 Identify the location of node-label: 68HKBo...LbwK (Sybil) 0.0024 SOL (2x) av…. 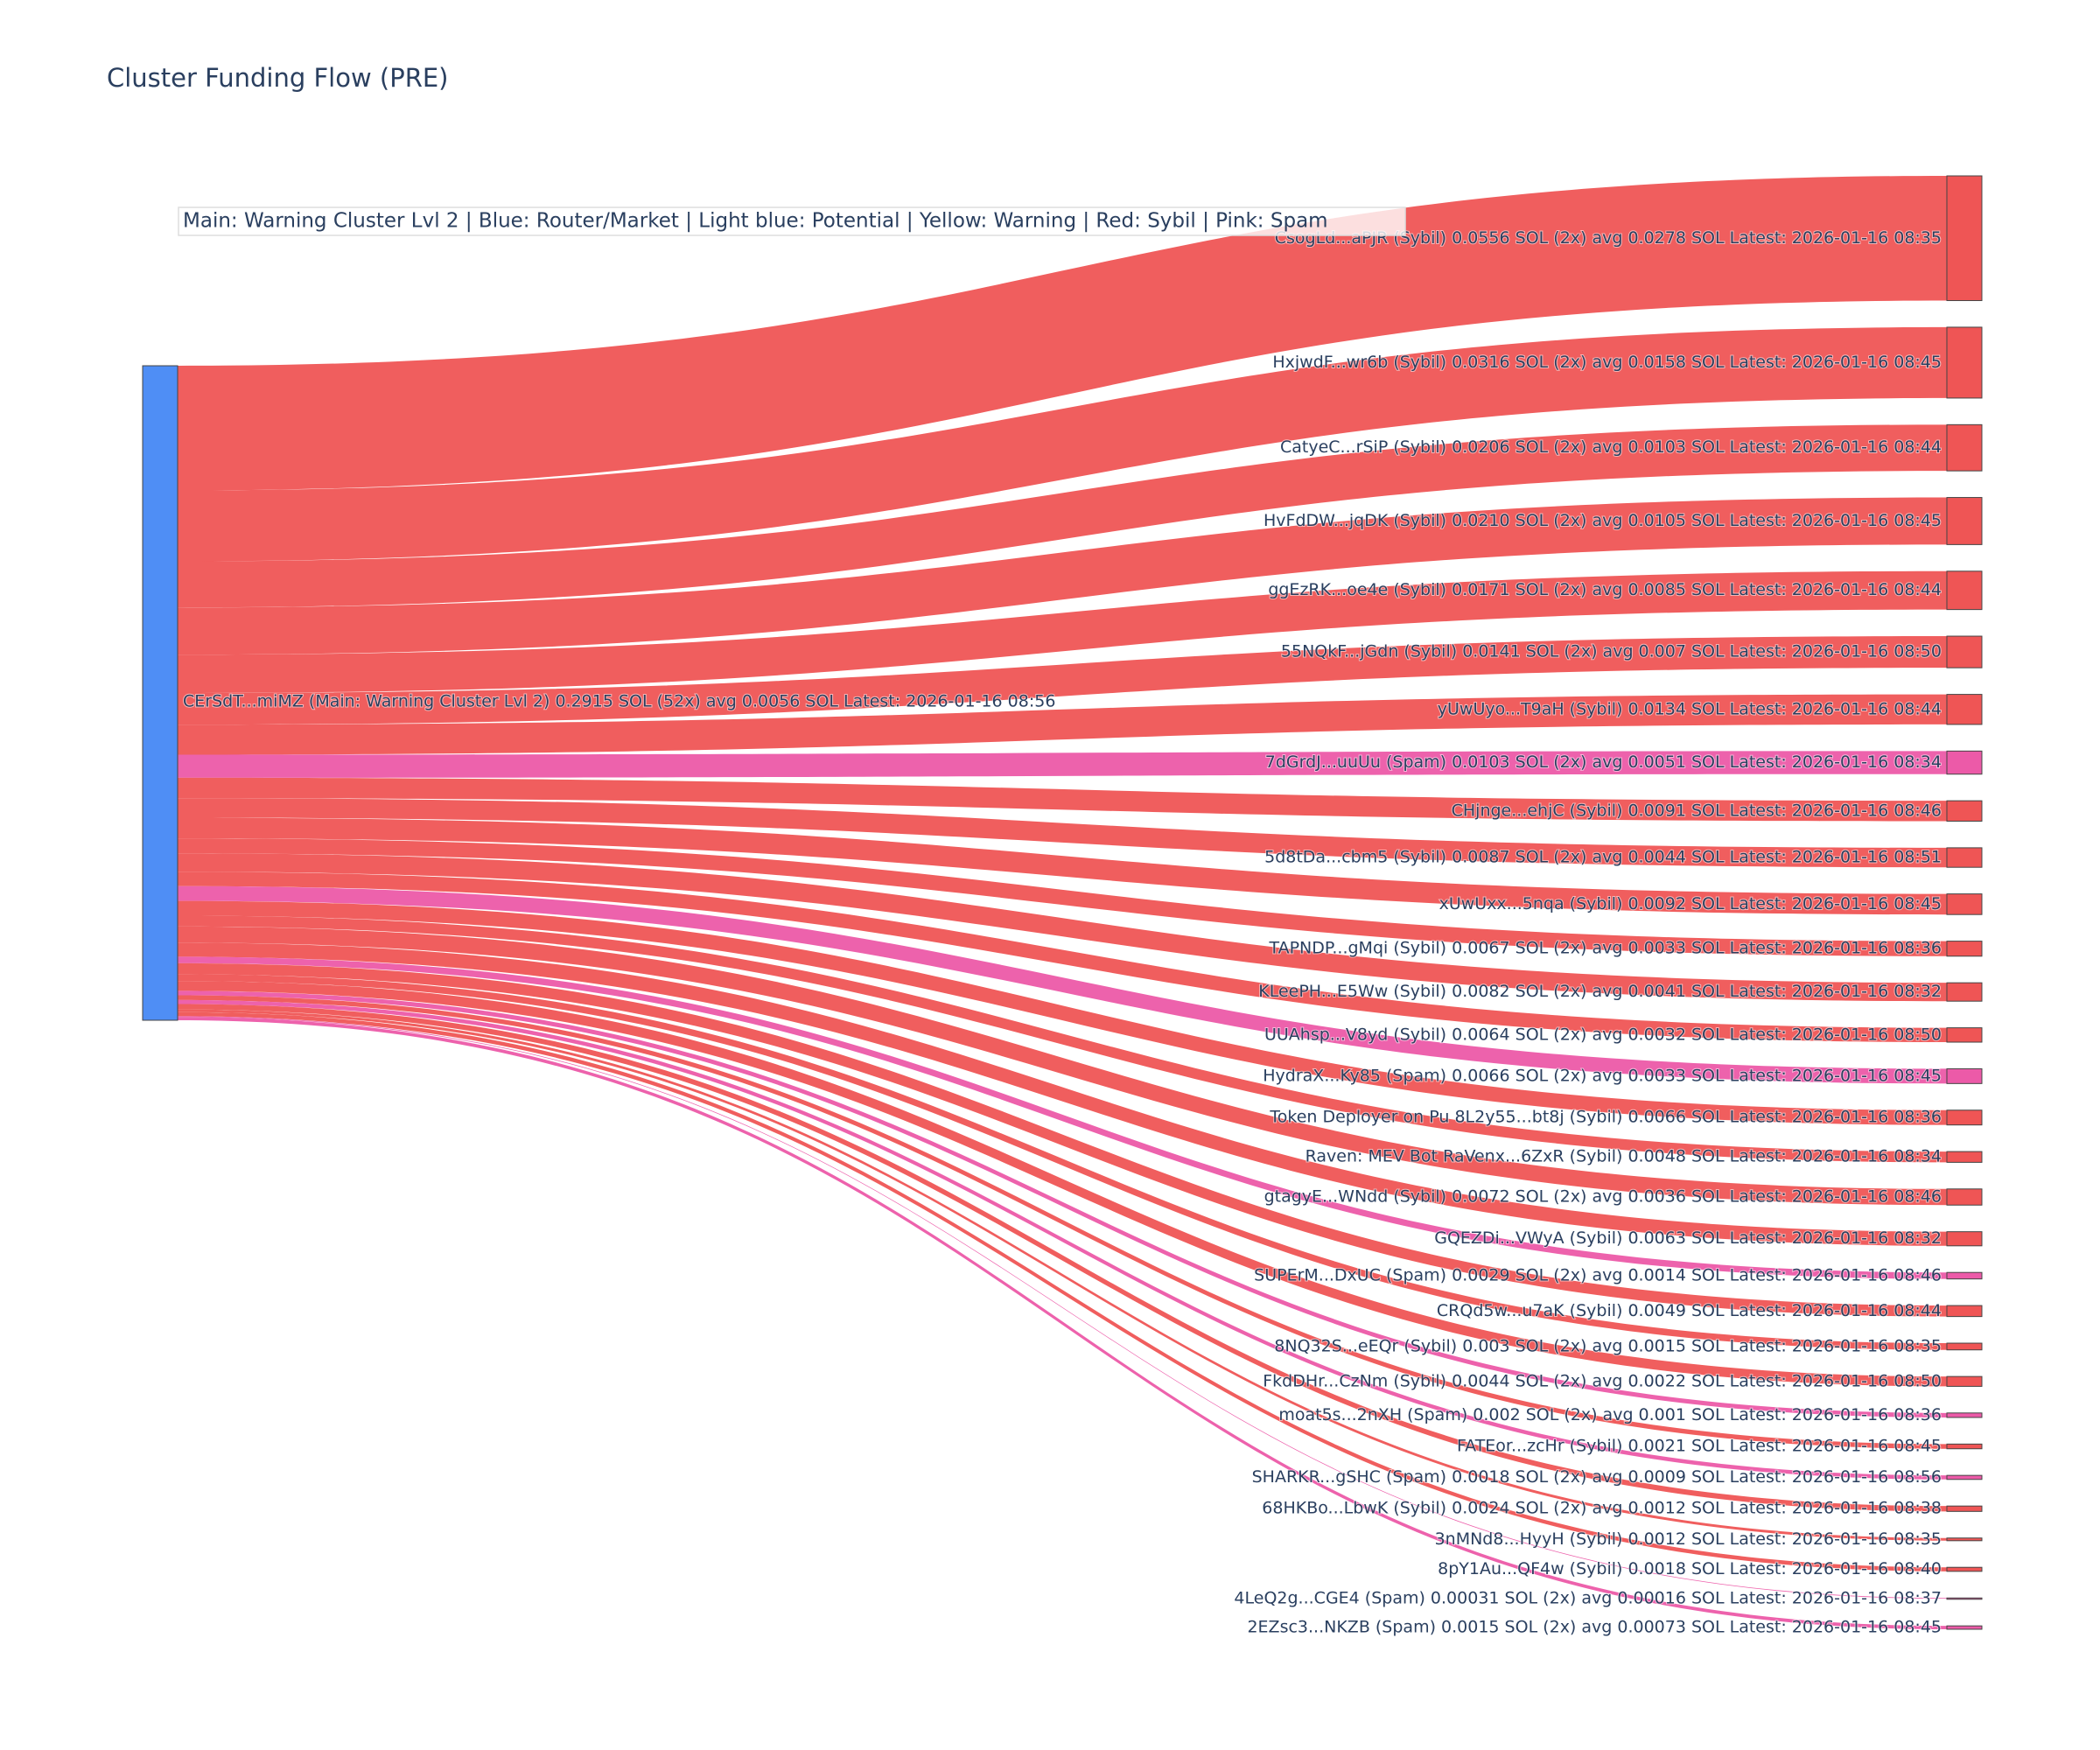
(1602, 1508).